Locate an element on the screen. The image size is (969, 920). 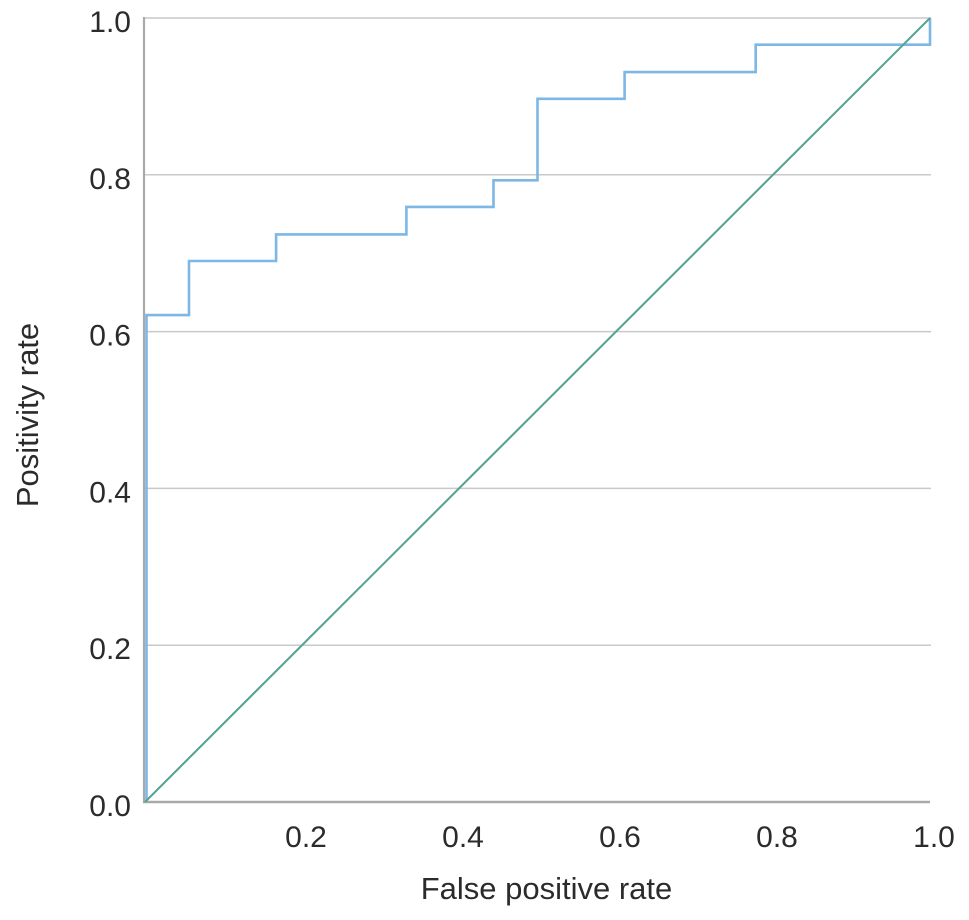
y-axis-title: Positivity rate is located at coordinates (27, 415).